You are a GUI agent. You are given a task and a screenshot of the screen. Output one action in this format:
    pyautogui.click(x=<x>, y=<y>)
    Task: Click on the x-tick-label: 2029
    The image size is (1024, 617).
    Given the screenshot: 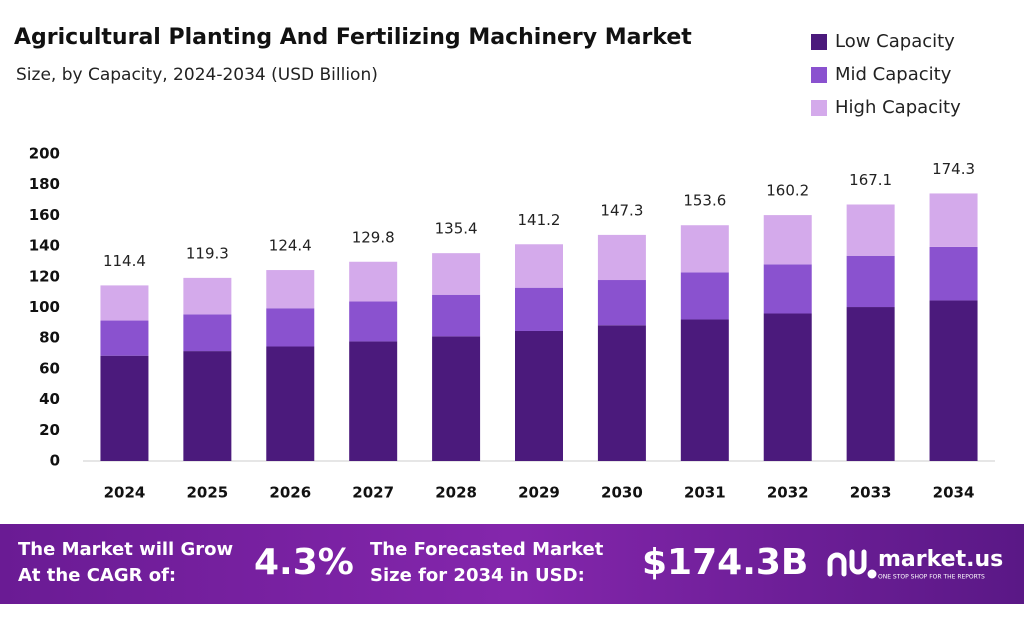 What is the action you would take?
    pyautogui.click(x=539, y=493)
    